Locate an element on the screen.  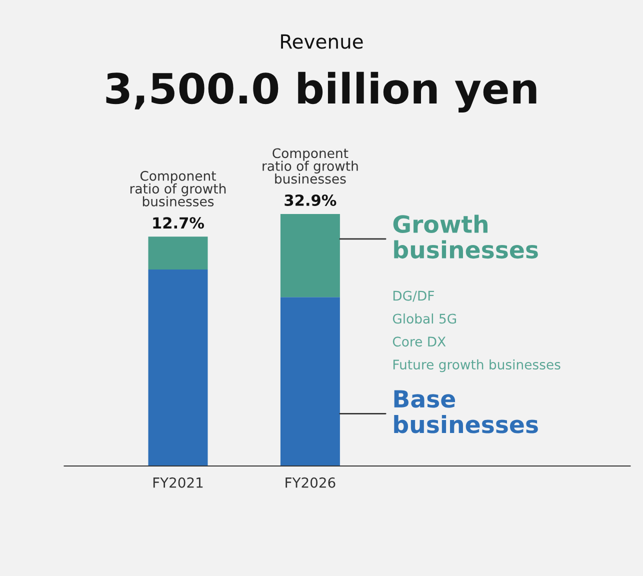
chart-title: Revenue is located at coordinates (322, 41).